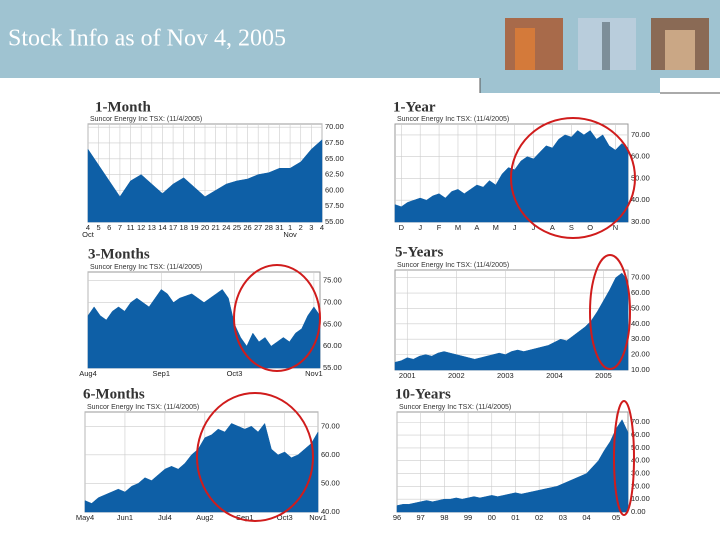  I want to click on x-tick-label: D, so click(402, 227).